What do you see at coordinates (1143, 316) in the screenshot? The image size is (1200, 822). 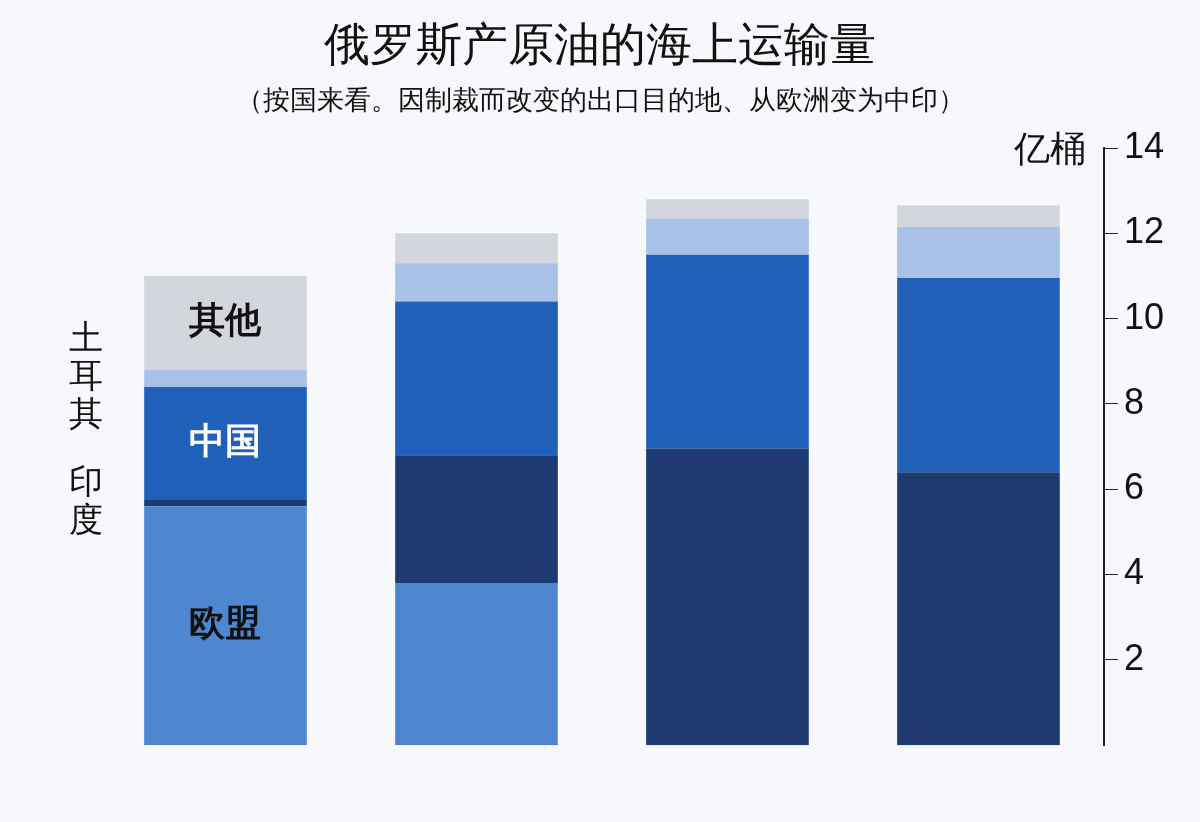 I see `y-tick-label: 10` at bounding box center [1143, 316].